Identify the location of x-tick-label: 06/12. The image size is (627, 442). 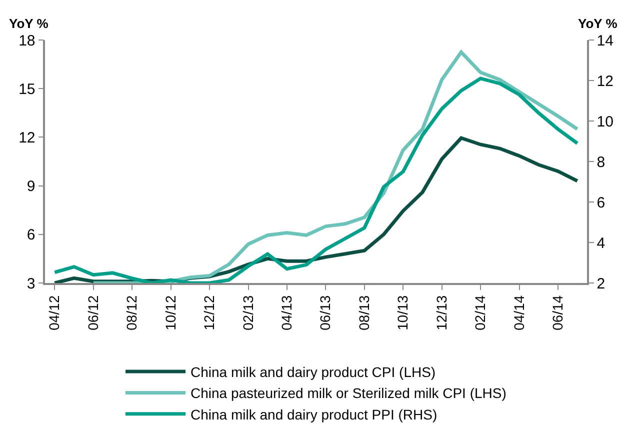
(92, 312).